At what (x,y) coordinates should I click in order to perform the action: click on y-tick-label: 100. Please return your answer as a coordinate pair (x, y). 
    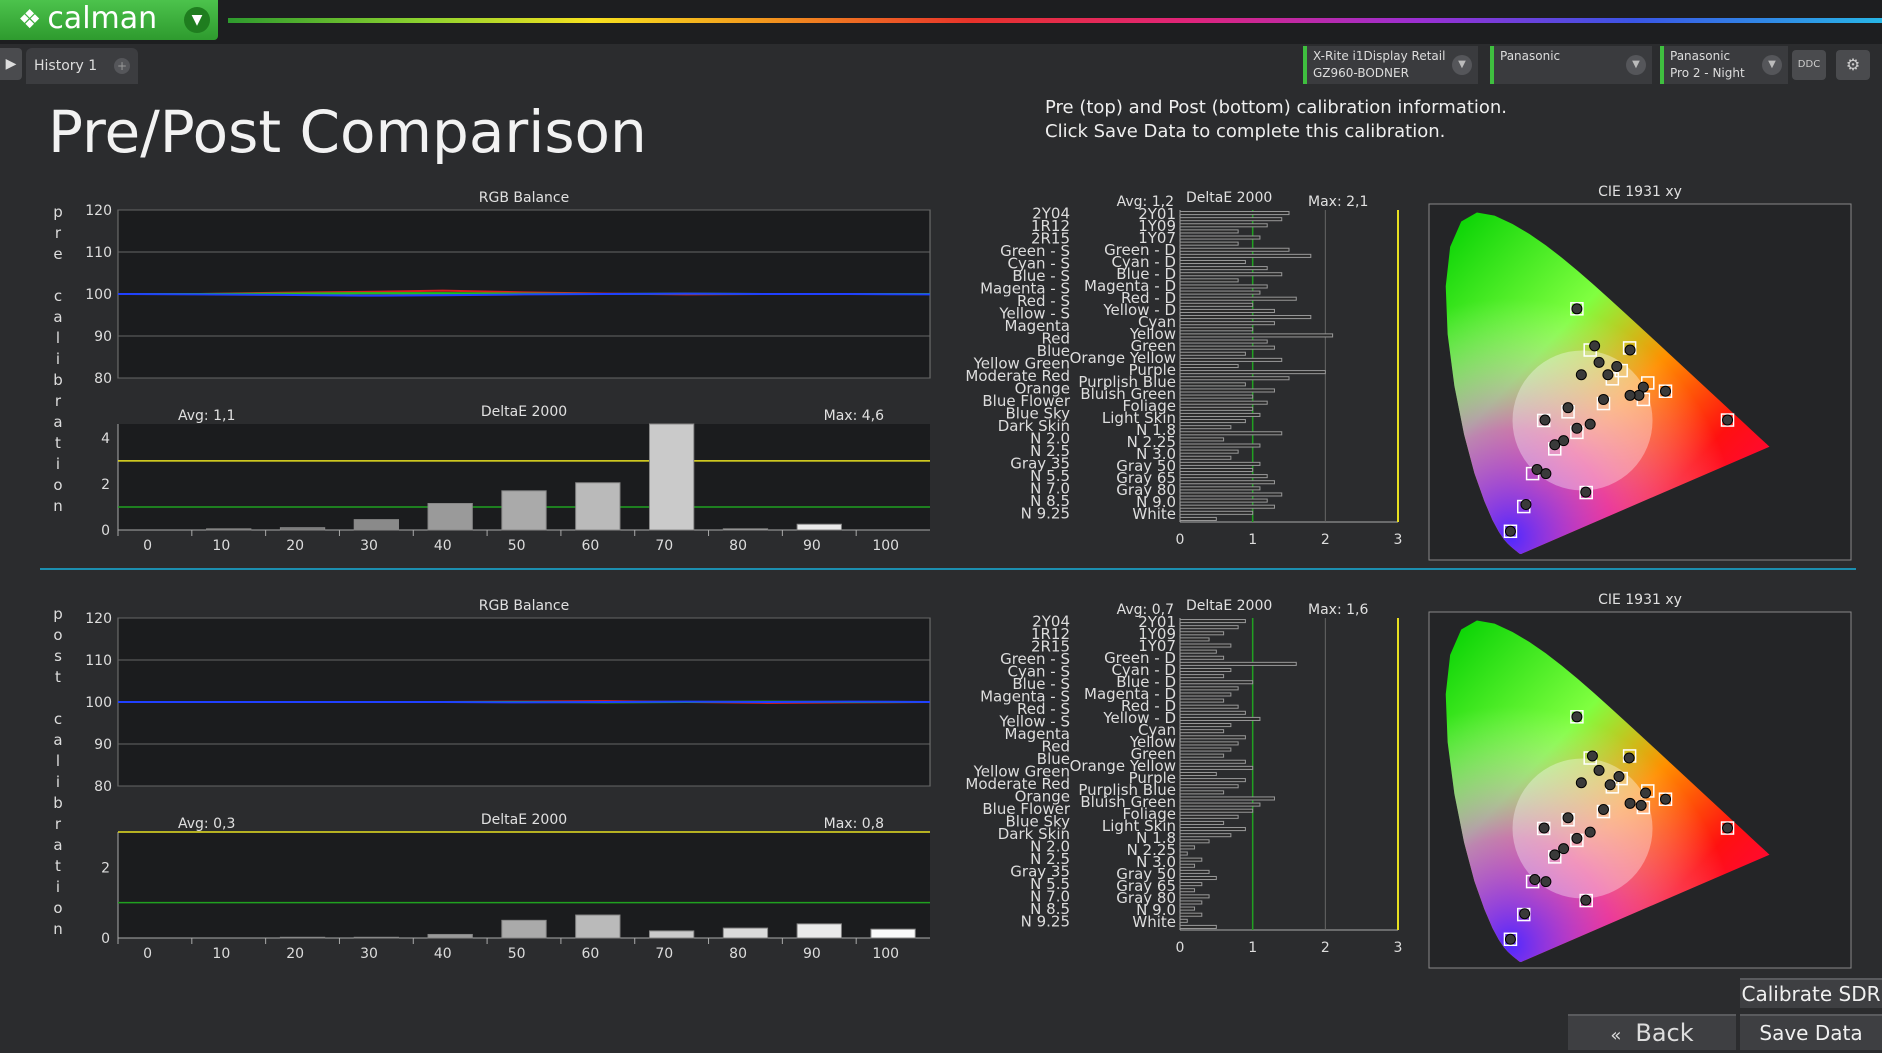
    Looking at the image, I should click on (98, 295).